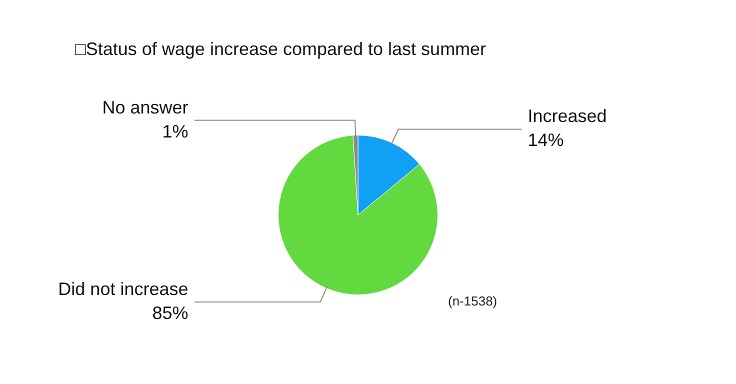 The image size is (736, 384). I want to click on slice-label: No answer, so click(145, 107).